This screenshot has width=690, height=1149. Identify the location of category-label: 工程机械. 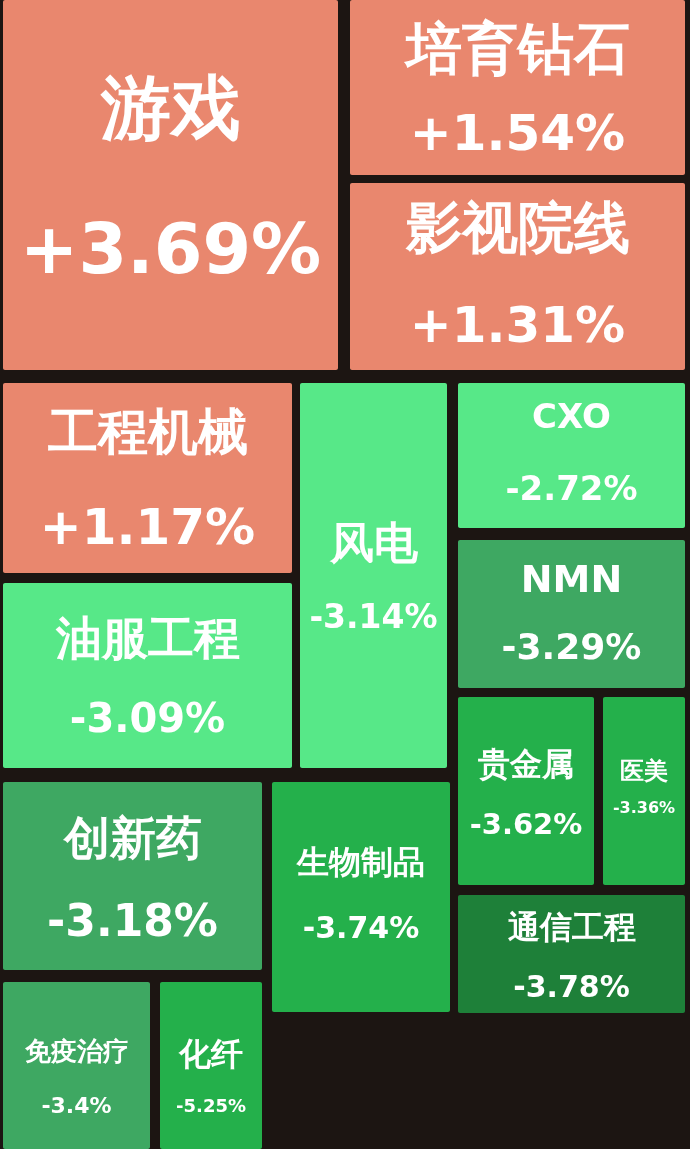
(147, 432).